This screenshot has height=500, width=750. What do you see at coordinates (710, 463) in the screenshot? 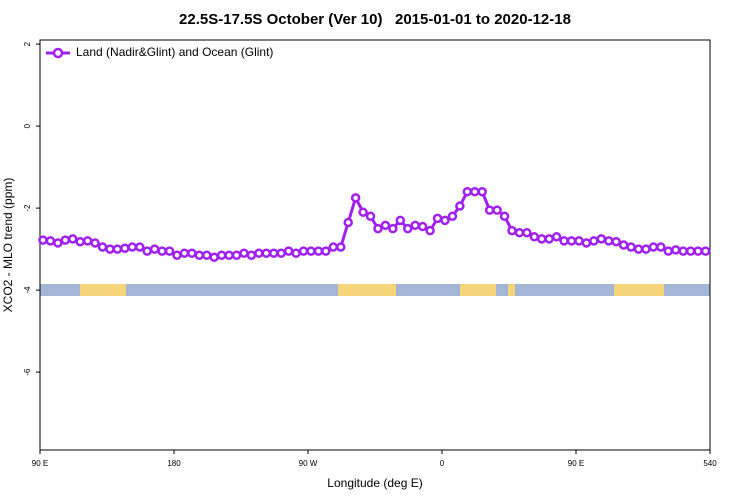
I see `x-tick-label: 540` at bounding box center [710, 463].